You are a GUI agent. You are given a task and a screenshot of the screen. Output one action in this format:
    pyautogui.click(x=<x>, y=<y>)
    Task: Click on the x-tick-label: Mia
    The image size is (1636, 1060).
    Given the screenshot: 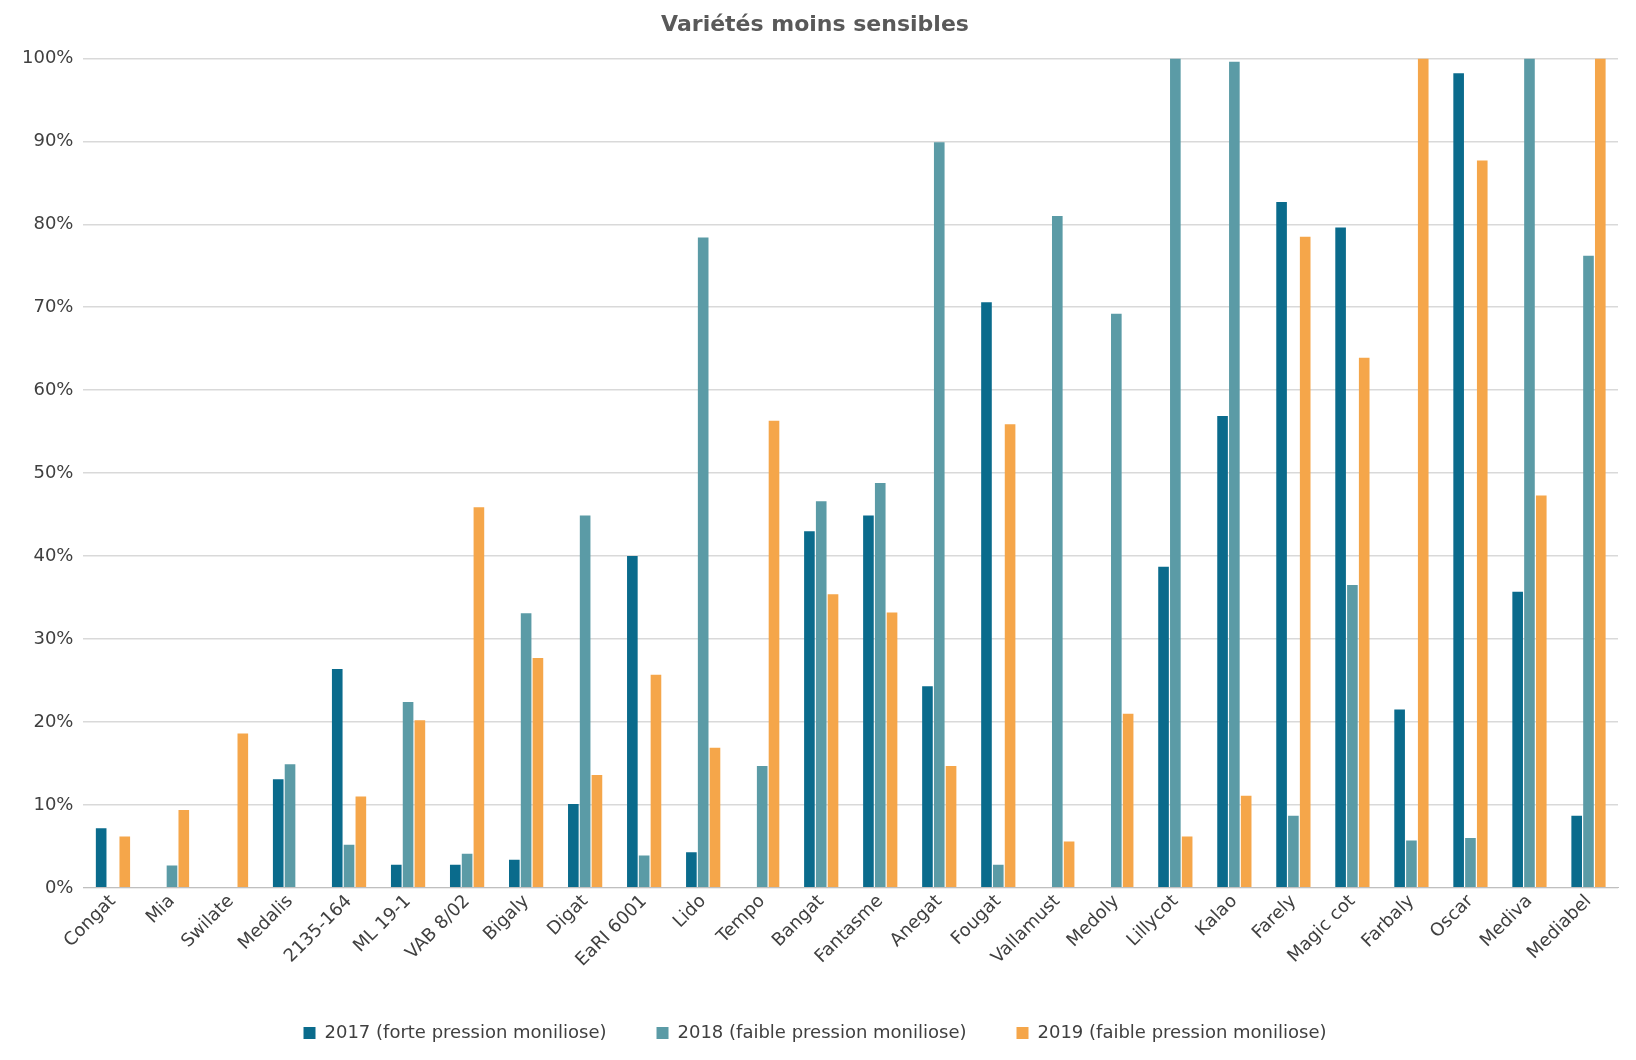 What is the action you would take?
    pyautogui.click(x=159, y=908)
    